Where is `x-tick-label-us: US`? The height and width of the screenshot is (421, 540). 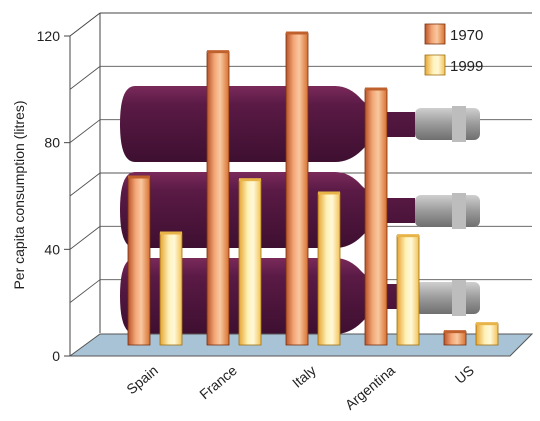
x-tick-label-us: US is located at coordinates (464, 374).